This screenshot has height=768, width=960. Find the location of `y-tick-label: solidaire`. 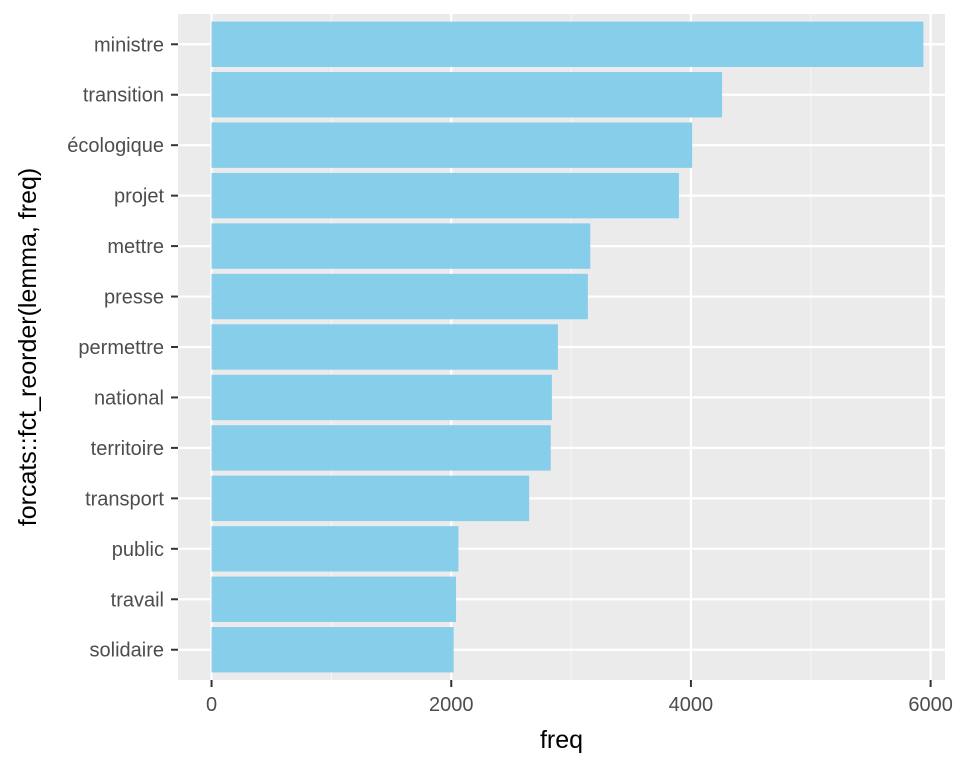

y-tick-label: solidaire is located at coordinates (127, 651).